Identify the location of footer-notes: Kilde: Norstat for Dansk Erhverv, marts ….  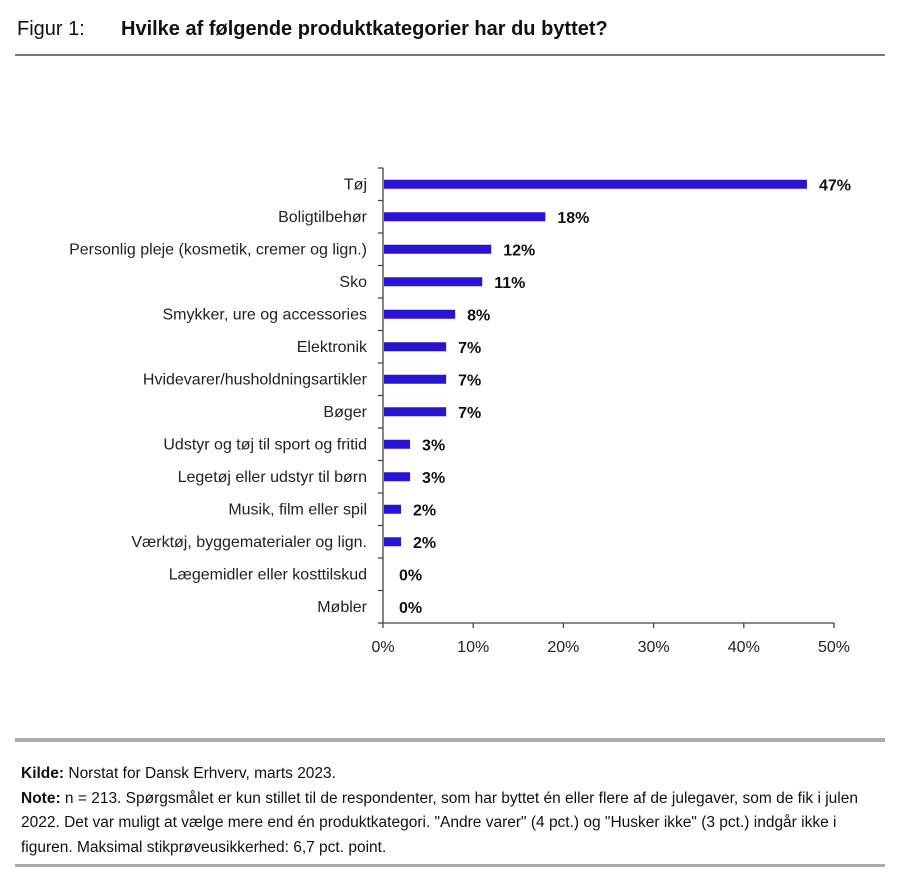
(453, 811).